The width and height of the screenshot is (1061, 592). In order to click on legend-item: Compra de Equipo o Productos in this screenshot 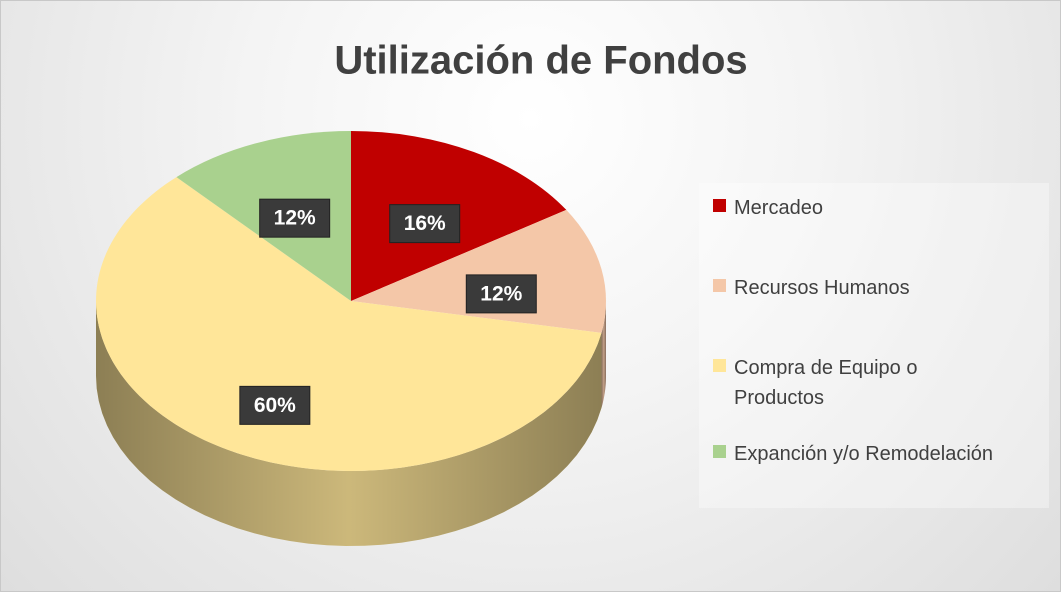, I will do `click(881, 396)`.